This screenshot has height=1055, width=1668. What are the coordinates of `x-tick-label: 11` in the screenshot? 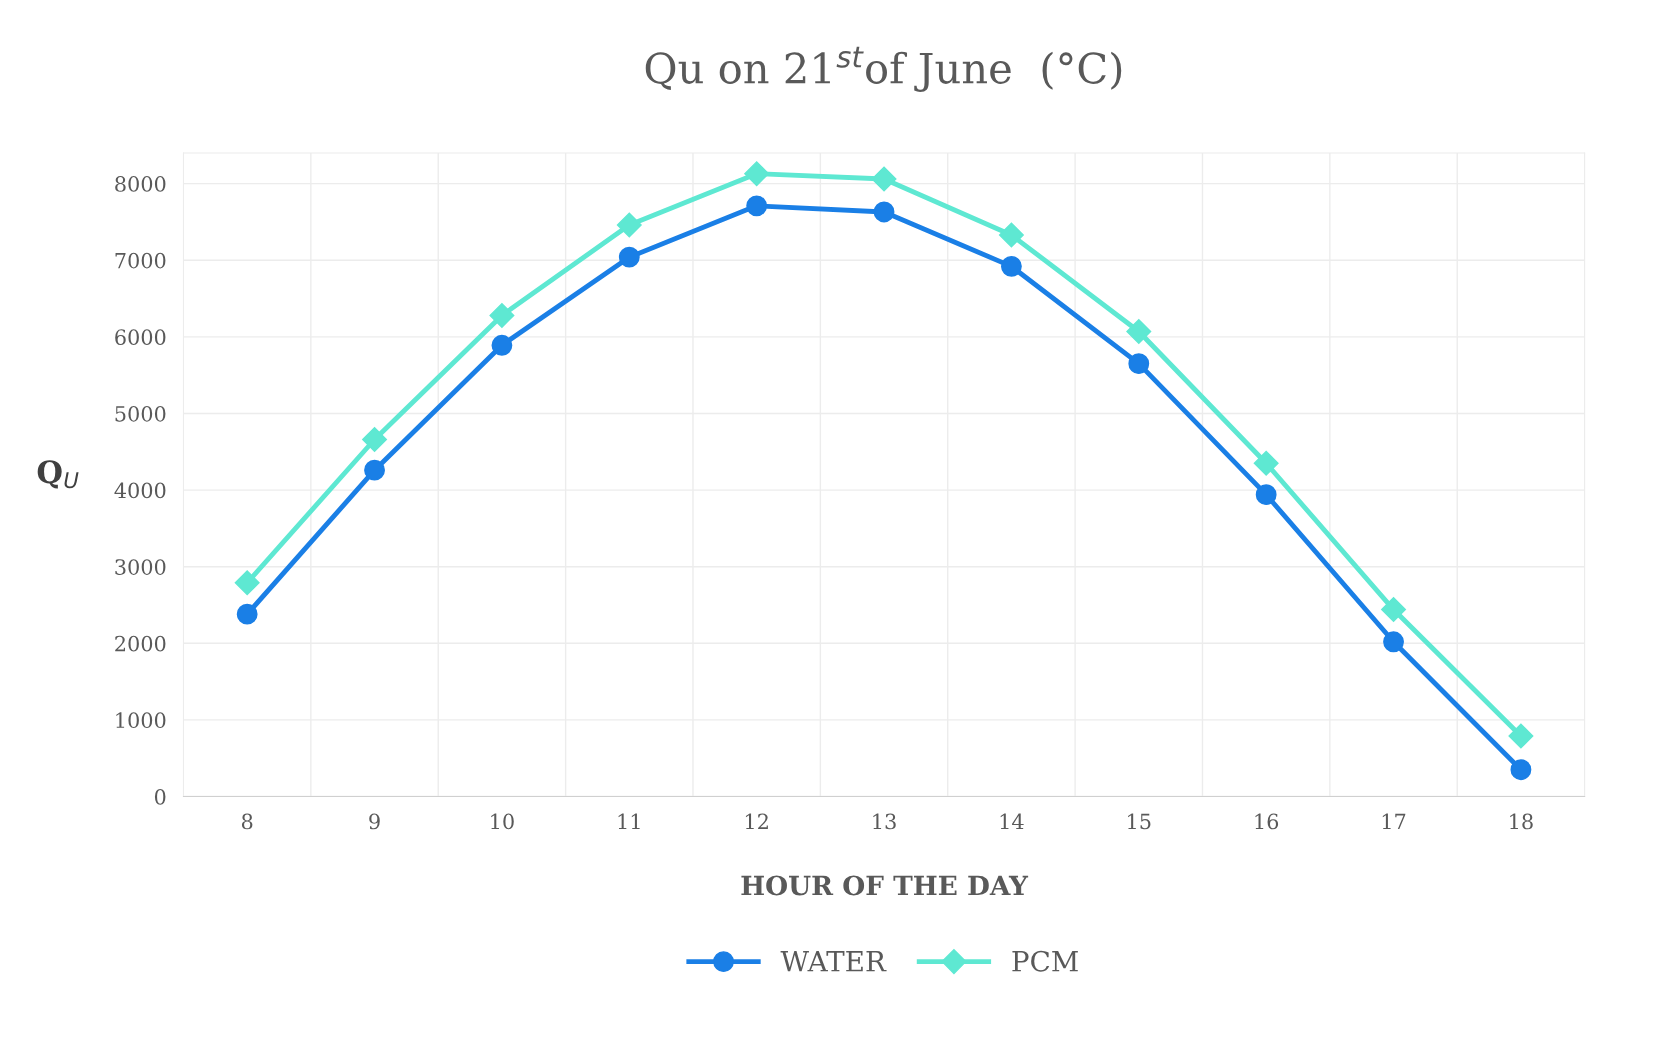 It's located at (629, 821).